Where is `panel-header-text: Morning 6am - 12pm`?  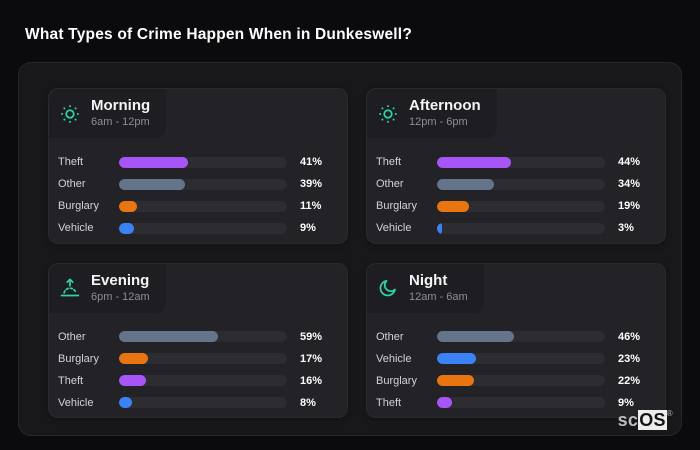
panel-header-text: Morning 6am - 12pm is located at coordinates (120, 113).